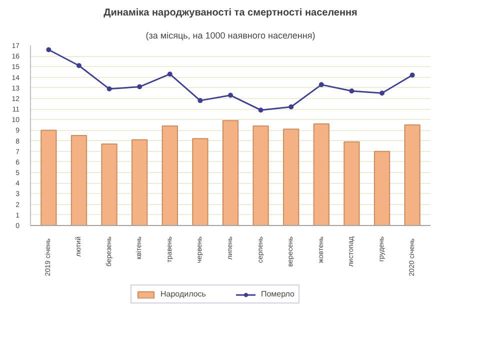 The image size is (480, 338). I want to click on legend-label: Померло, so click(277, 294).